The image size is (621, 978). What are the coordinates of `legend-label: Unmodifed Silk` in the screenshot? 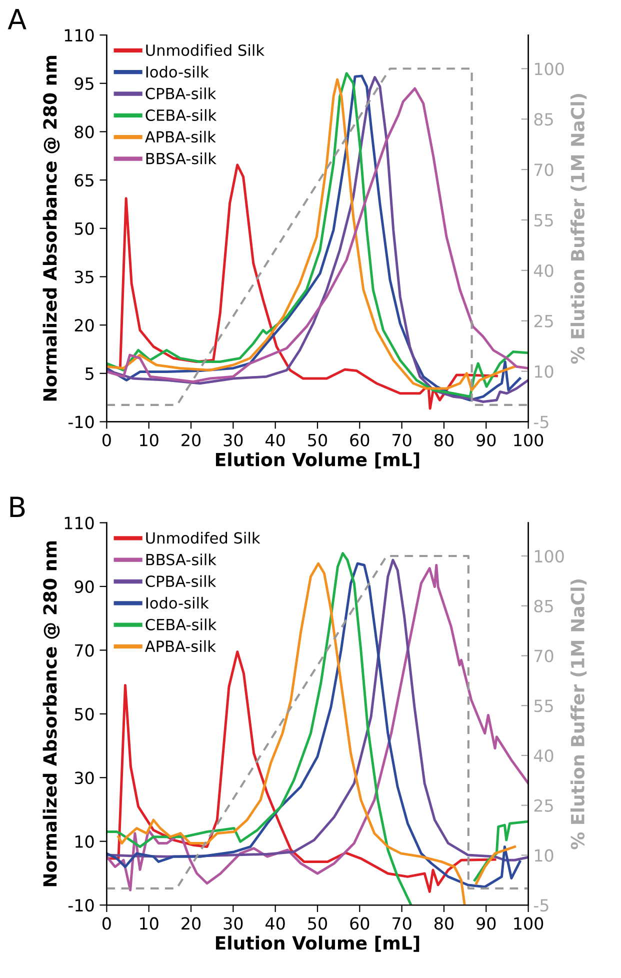 It's located at (203, 538).